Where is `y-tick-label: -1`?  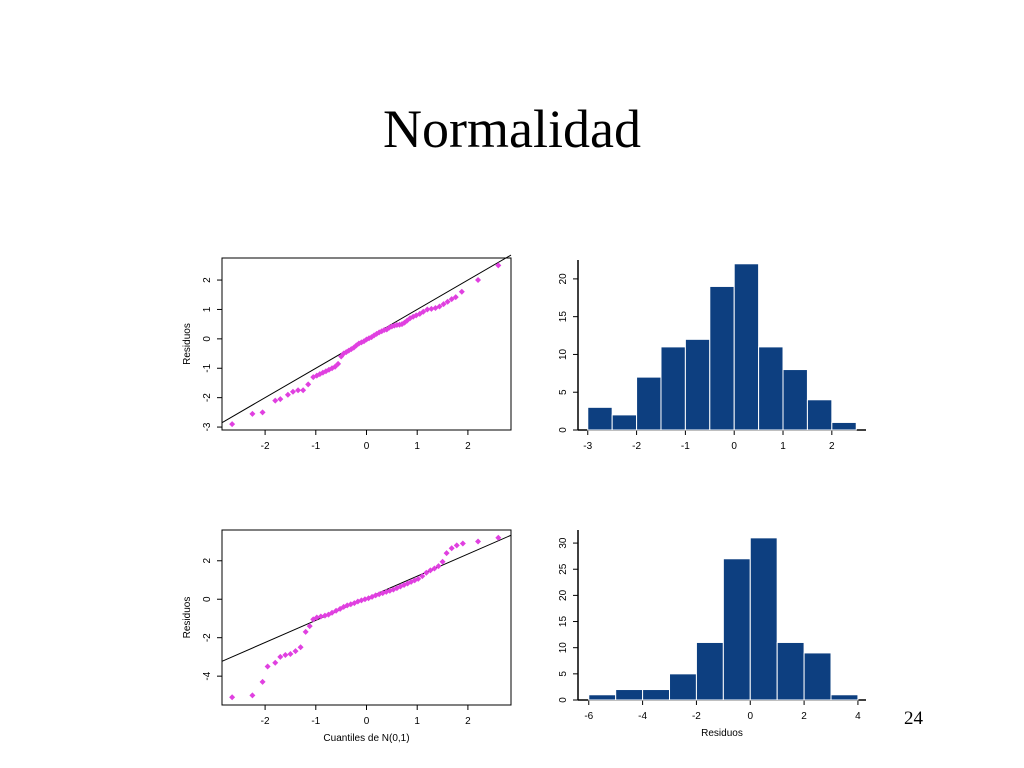
y-tick-label: -1 is located at coordinates (207, 367).